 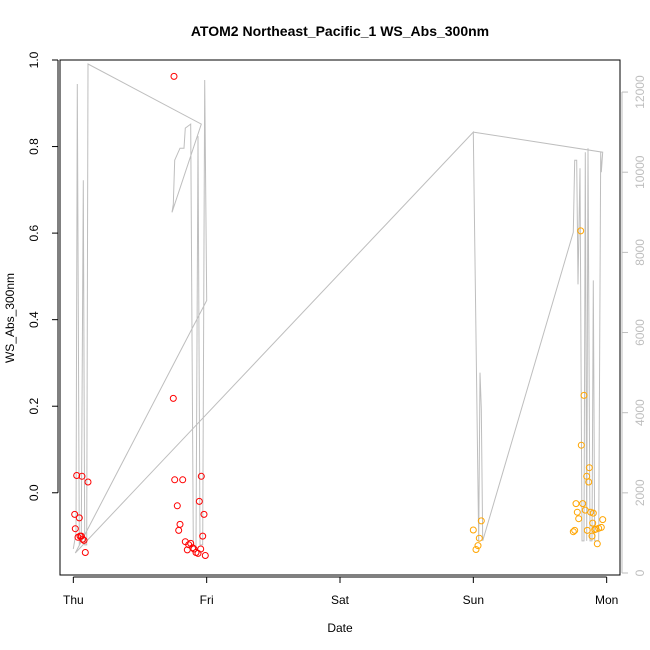 What do you see at coordinates (640, 572) in the screenshot?
I see `y2-tick-label-0: 0` at bounding box center [640, 572].